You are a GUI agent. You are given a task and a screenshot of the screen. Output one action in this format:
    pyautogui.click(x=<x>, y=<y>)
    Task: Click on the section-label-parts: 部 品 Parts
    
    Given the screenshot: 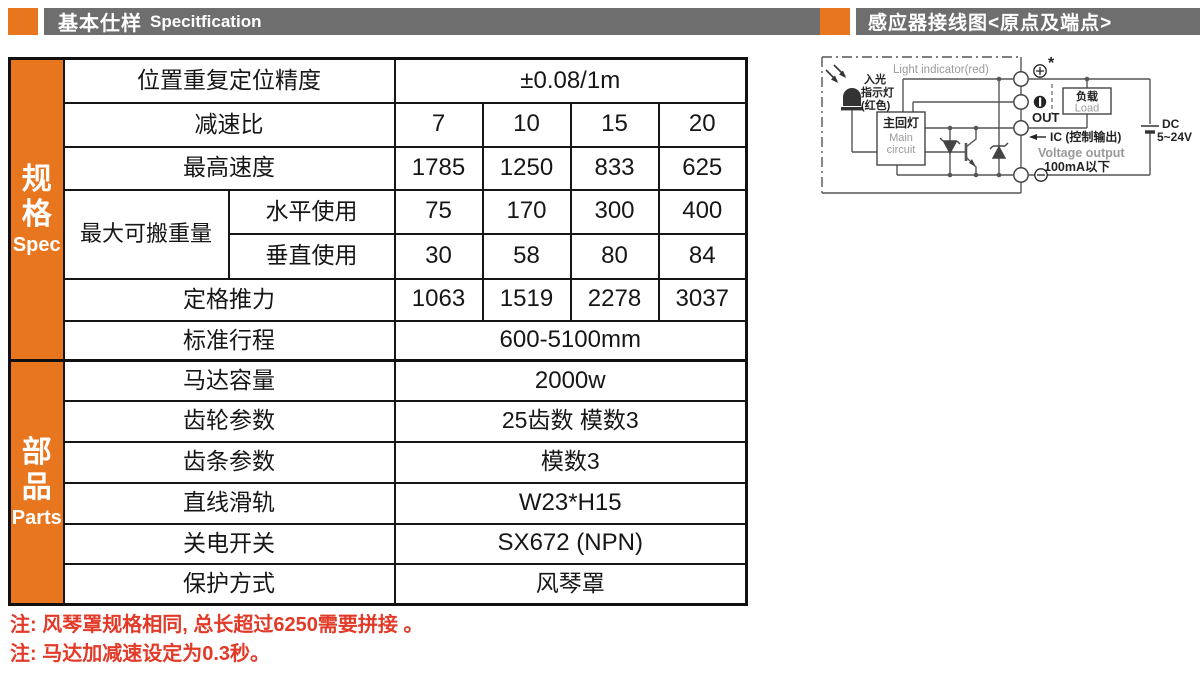 What is the action you would take?
    pyautogui.click(x=36, y=482)
    